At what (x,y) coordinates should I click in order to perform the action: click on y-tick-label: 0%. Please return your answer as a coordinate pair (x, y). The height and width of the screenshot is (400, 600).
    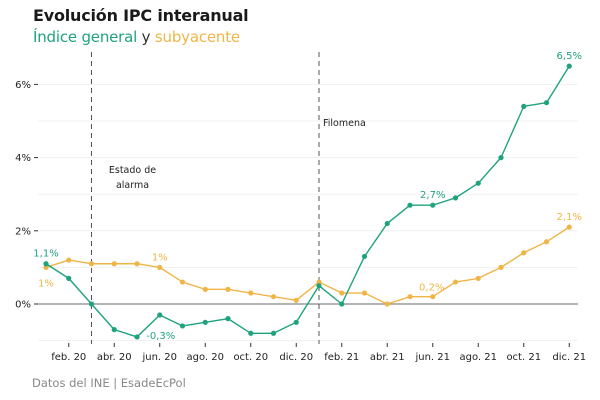
    Looking at the image, I should click on (23, 305).